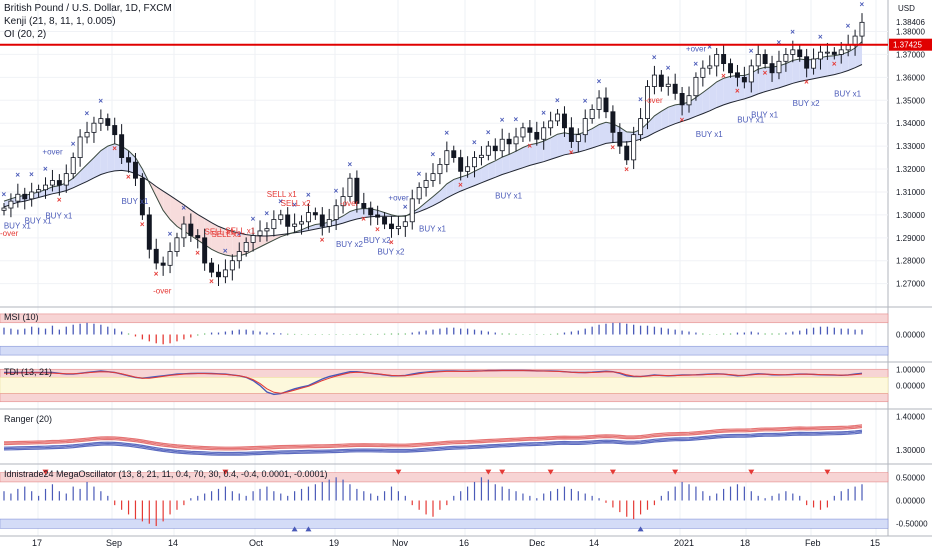  What do you see at coordinates (296, 203) in the screenshot?
I see `sell-signal-label: SELL x2` at bounding box center [296, 203].